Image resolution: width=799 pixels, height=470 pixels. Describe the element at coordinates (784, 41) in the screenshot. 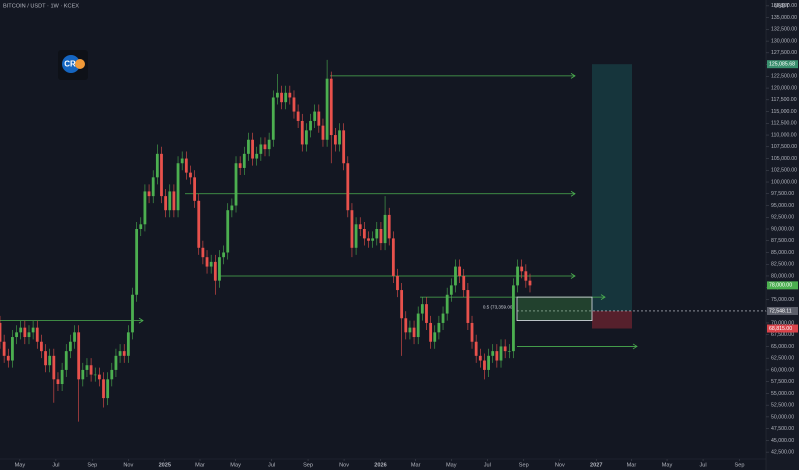

I see `y-tick-label: 130,000.00` at that location.